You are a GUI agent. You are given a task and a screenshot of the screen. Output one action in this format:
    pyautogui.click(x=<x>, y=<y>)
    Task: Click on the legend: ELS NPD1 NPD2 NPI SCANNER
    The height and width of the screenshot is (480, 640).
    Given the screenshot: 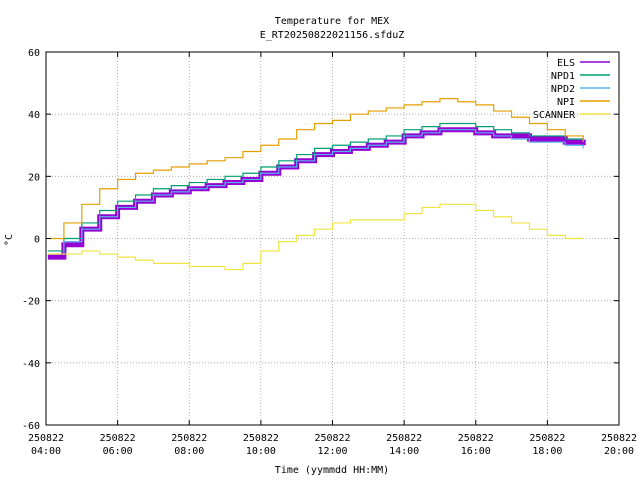 What is the action you would take?
    pyautogui.click(x=571, y=89)
    